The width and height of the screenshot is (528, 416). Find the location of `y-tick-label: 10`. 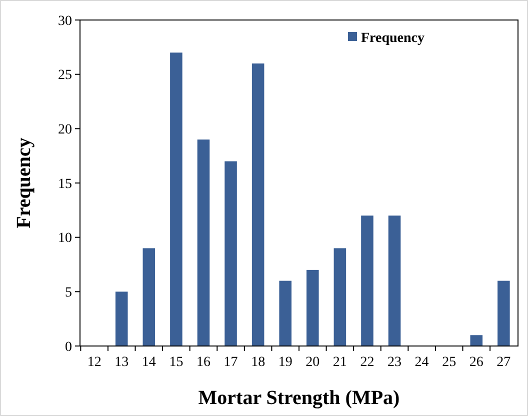

y-tick-label: 10 is located at coordinates (65, 238).